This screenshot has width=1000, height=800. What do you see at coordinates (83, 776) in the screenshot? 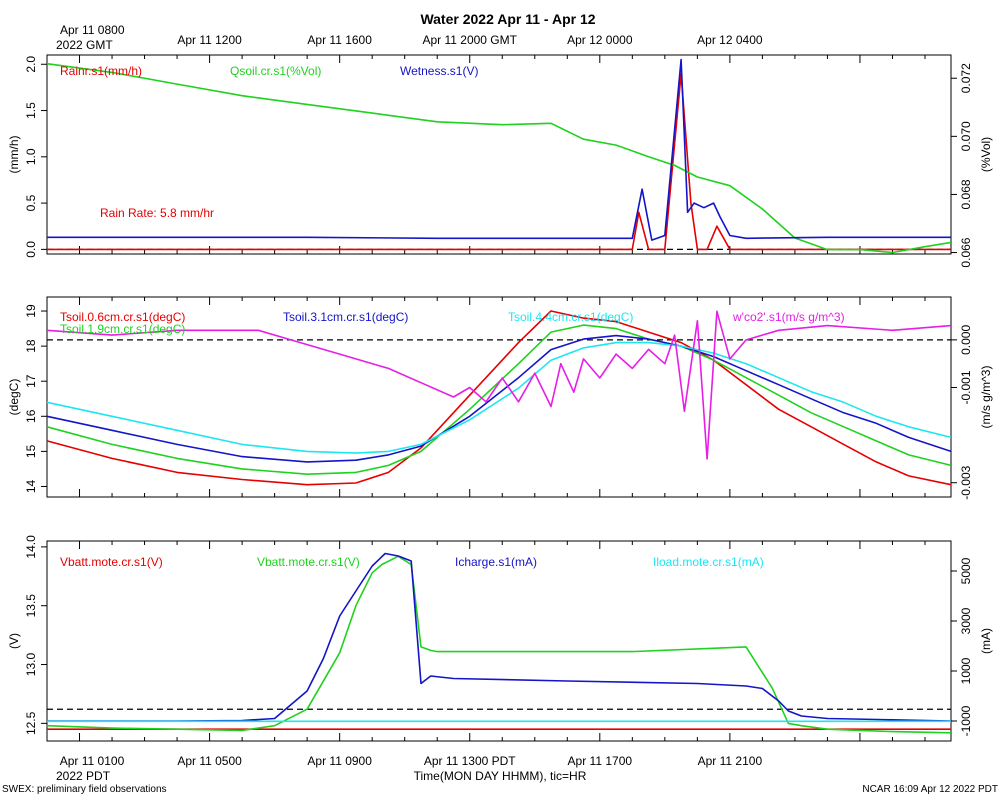
I see `bottom-axis-year-label: 2022 PDT` at bounding box center [83, 776].